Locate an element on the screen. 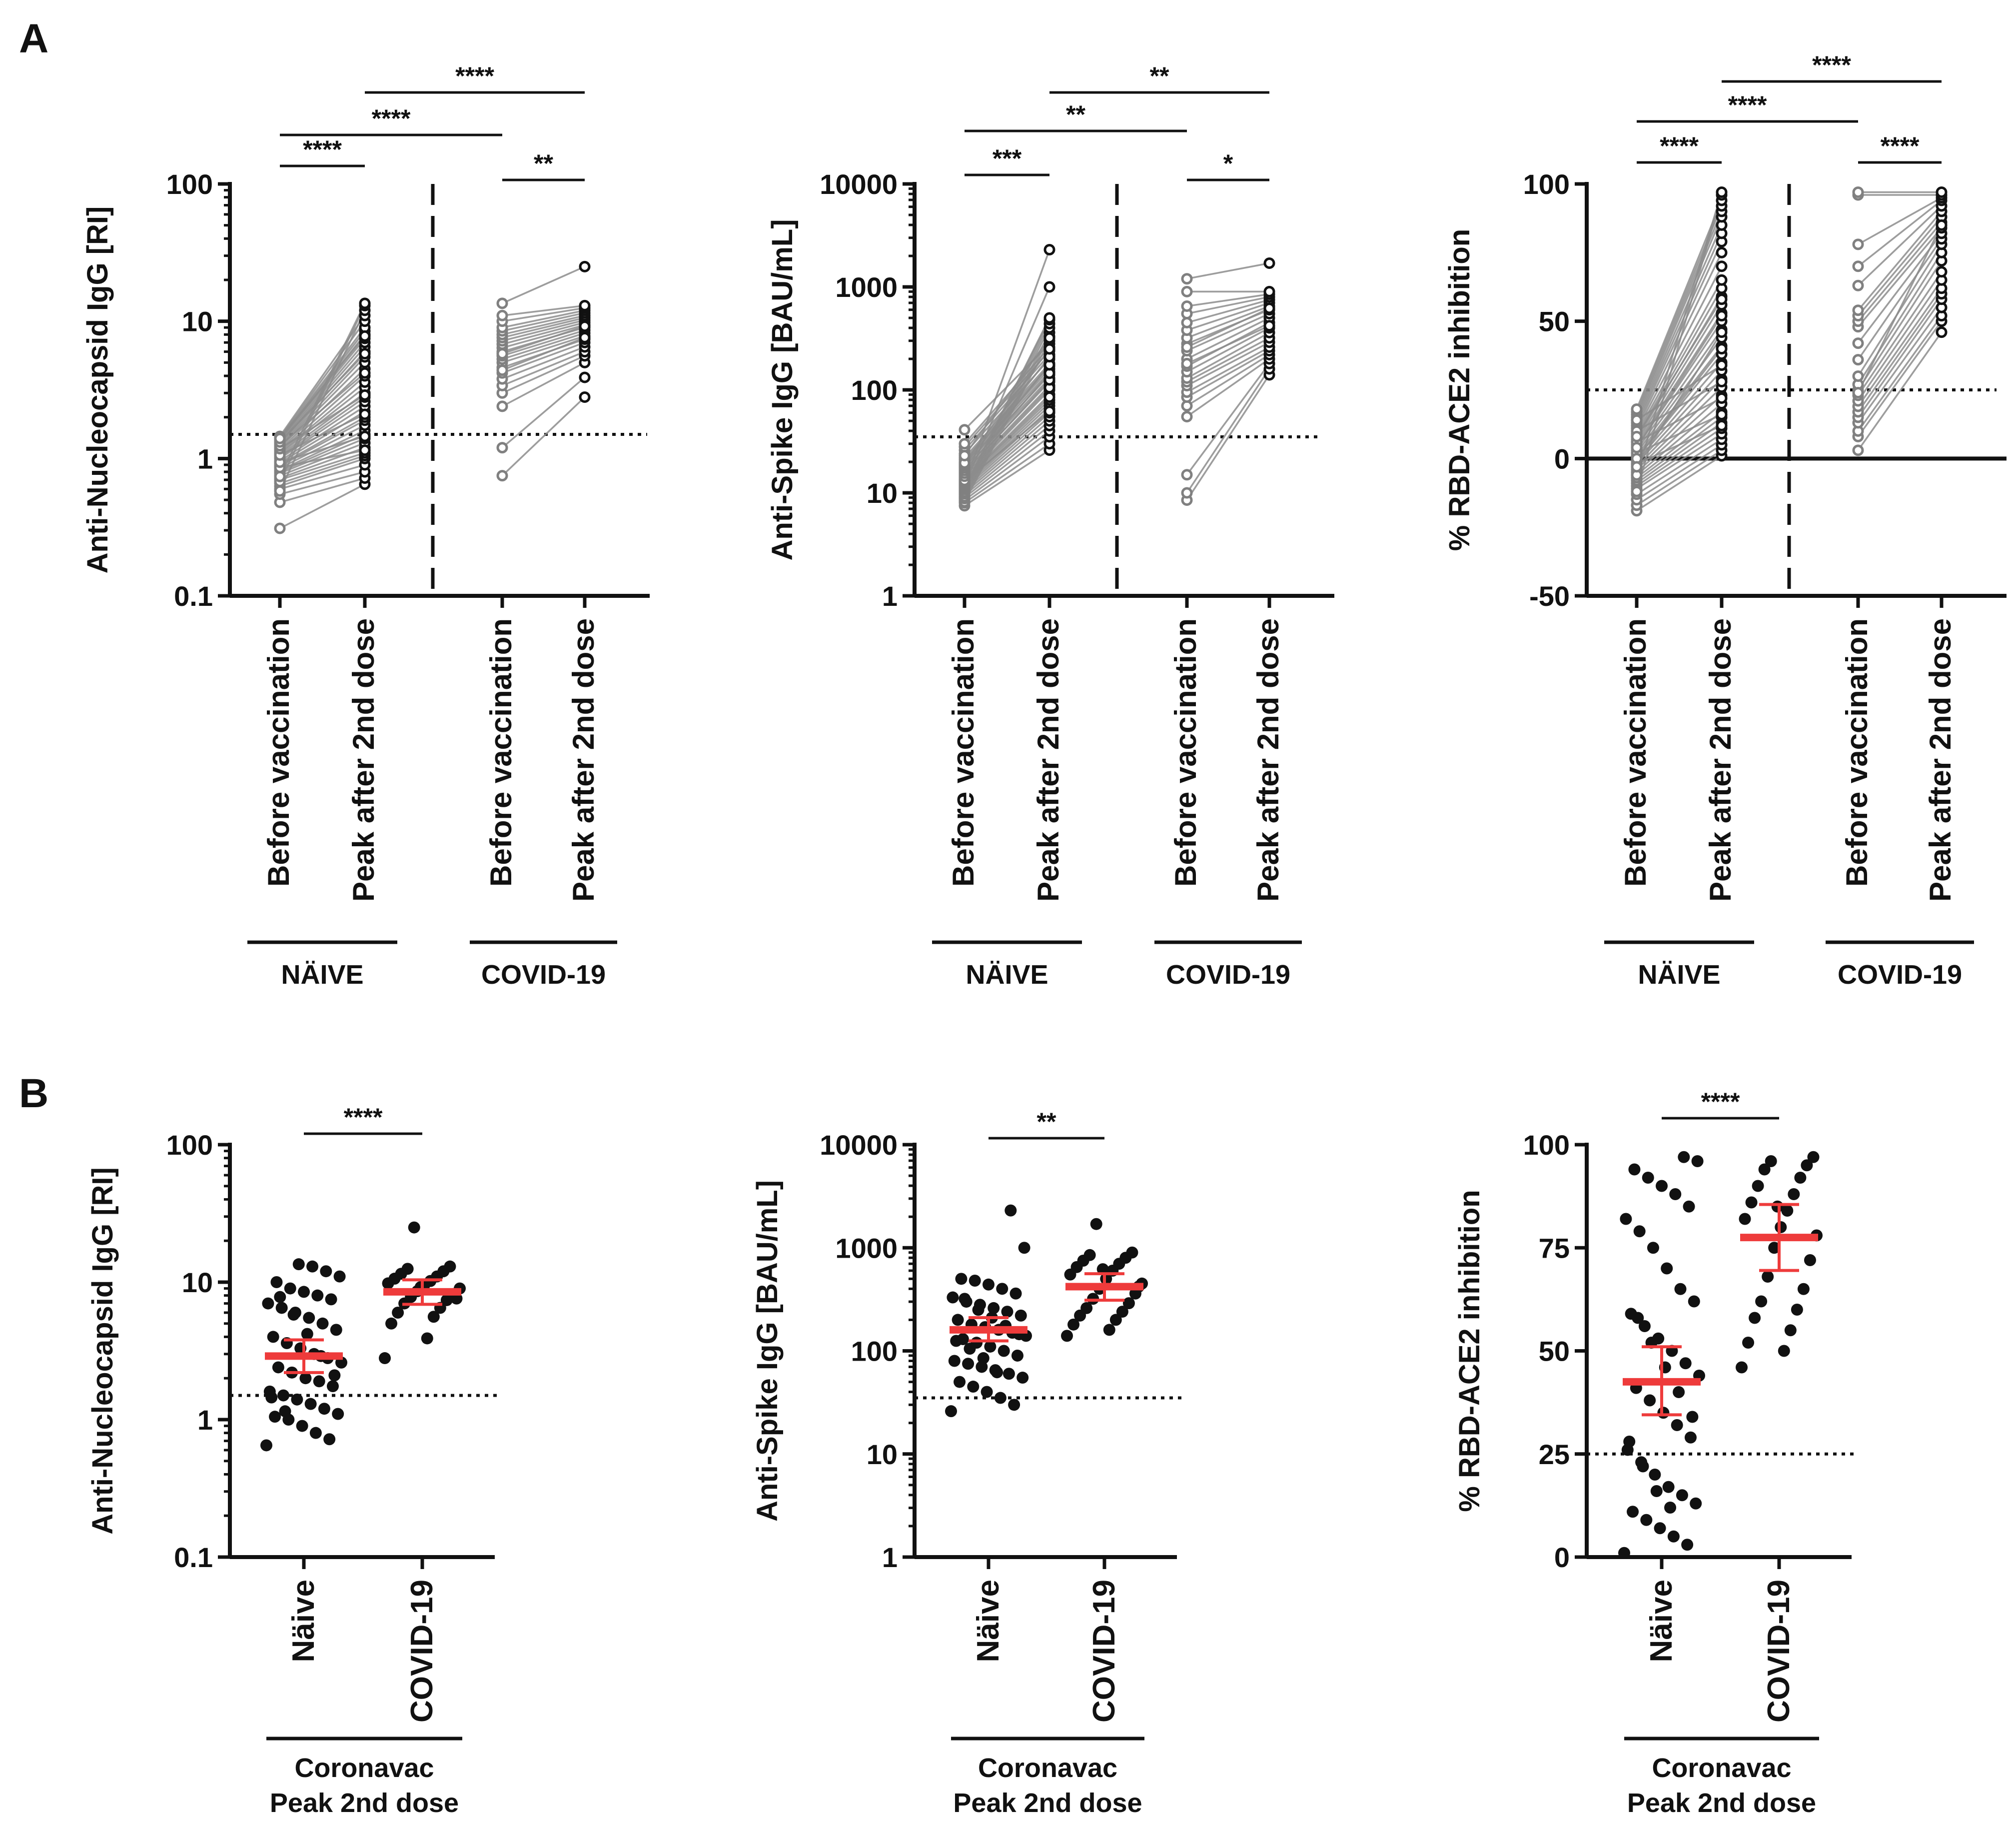 The height and width of the screenshot is (1837, 2016). y-tick-label: 10 is located at coordinates (883, 1454).